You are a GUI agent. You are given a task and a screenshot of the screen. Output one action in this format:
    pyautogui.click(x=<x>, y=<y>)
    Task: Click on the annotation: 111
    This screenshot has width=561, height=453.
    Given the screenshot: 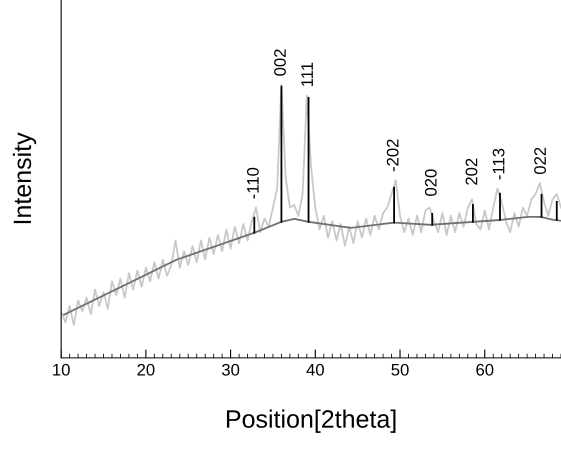 What is the action you would take?
    pyautogui.click(x=307, y=74)
    